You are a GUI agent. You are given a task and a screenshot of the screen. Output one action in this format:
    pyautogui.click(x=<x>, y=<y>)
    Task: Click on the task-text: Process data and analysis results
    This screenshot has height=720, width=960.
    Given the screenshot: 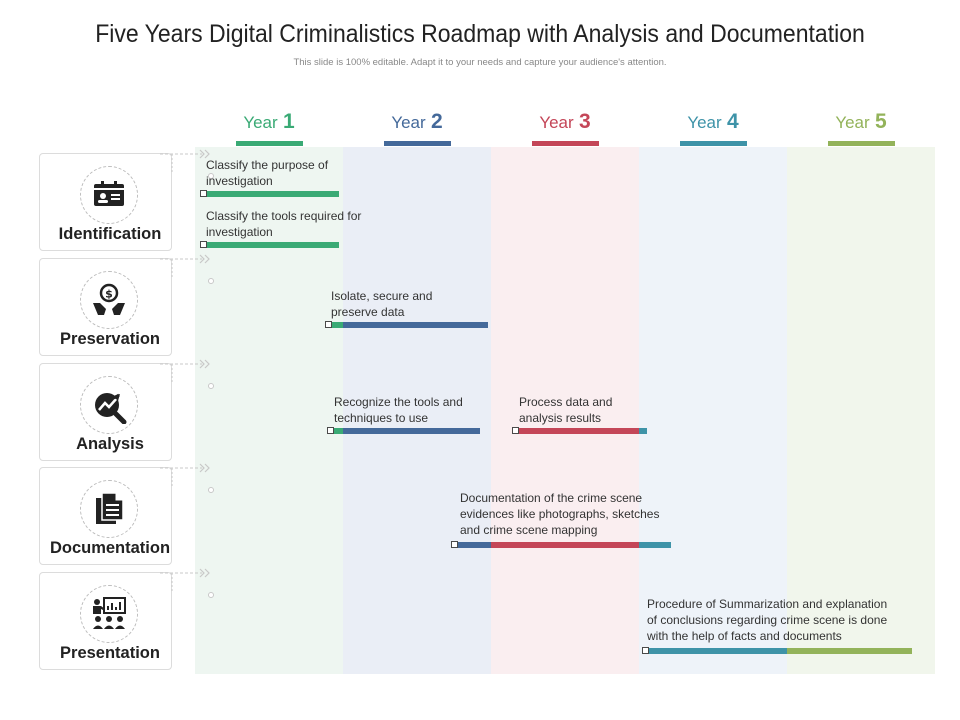 What is the action you would take?
    pyautogui.click(x=566, y=410)
    